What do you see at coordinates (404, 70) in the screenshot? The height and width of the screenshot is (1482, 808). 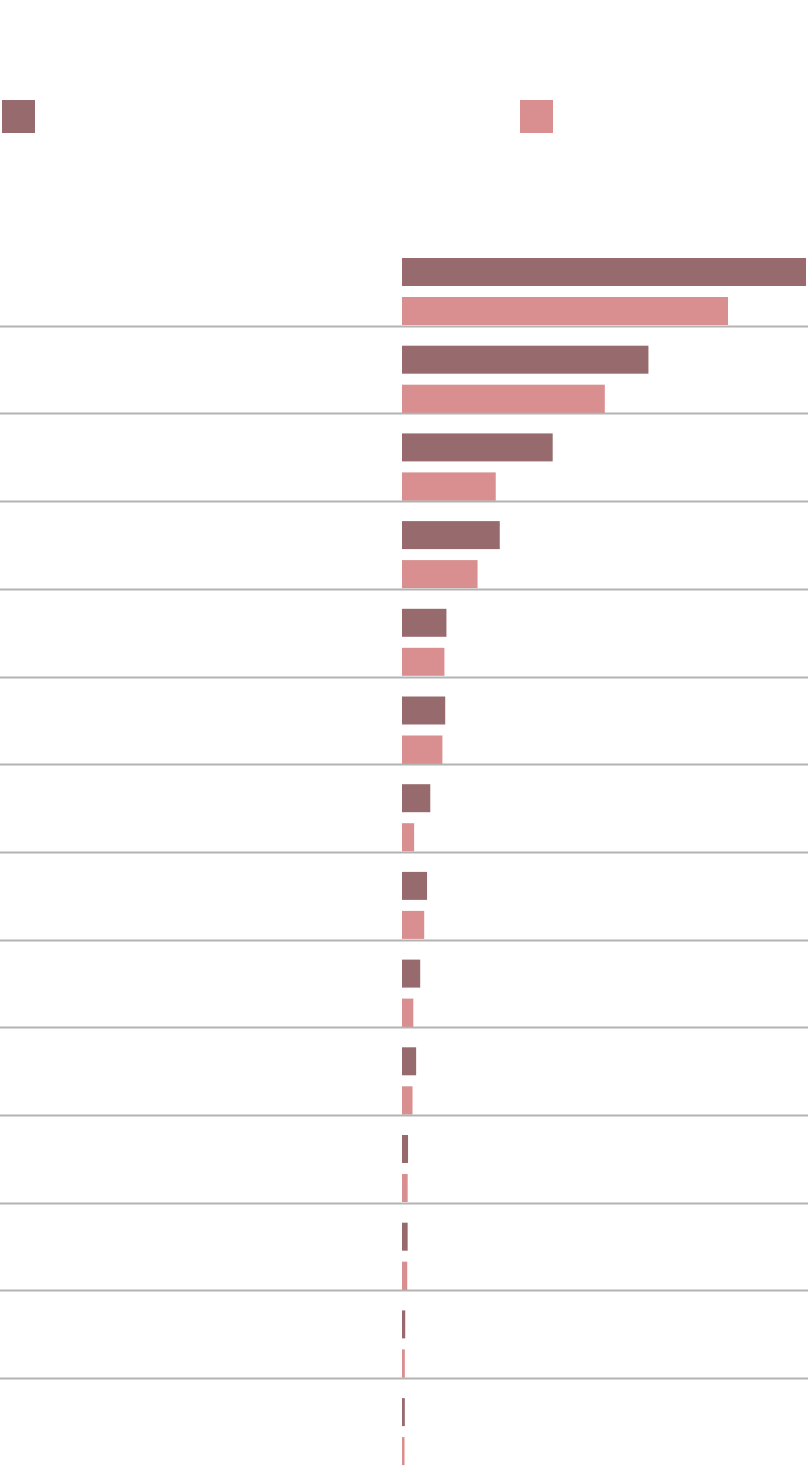 I see `legend` at bounding box center [404, 70].